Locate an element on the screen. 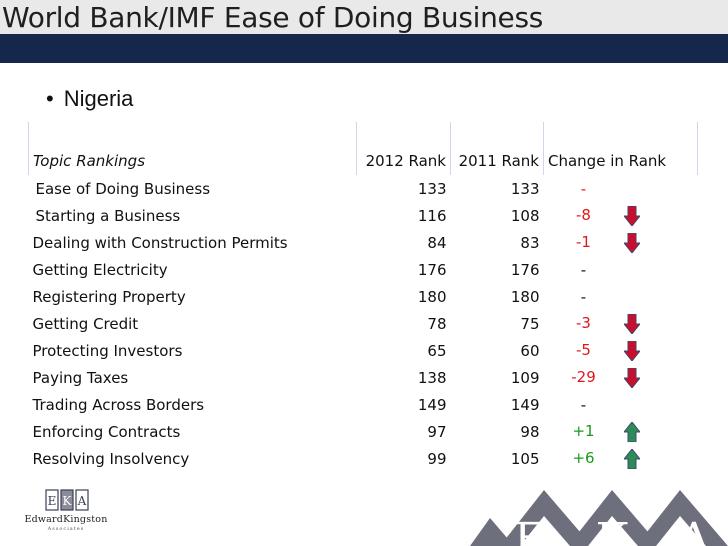  change-wrap: -8 is located at coordinates (584, 215).